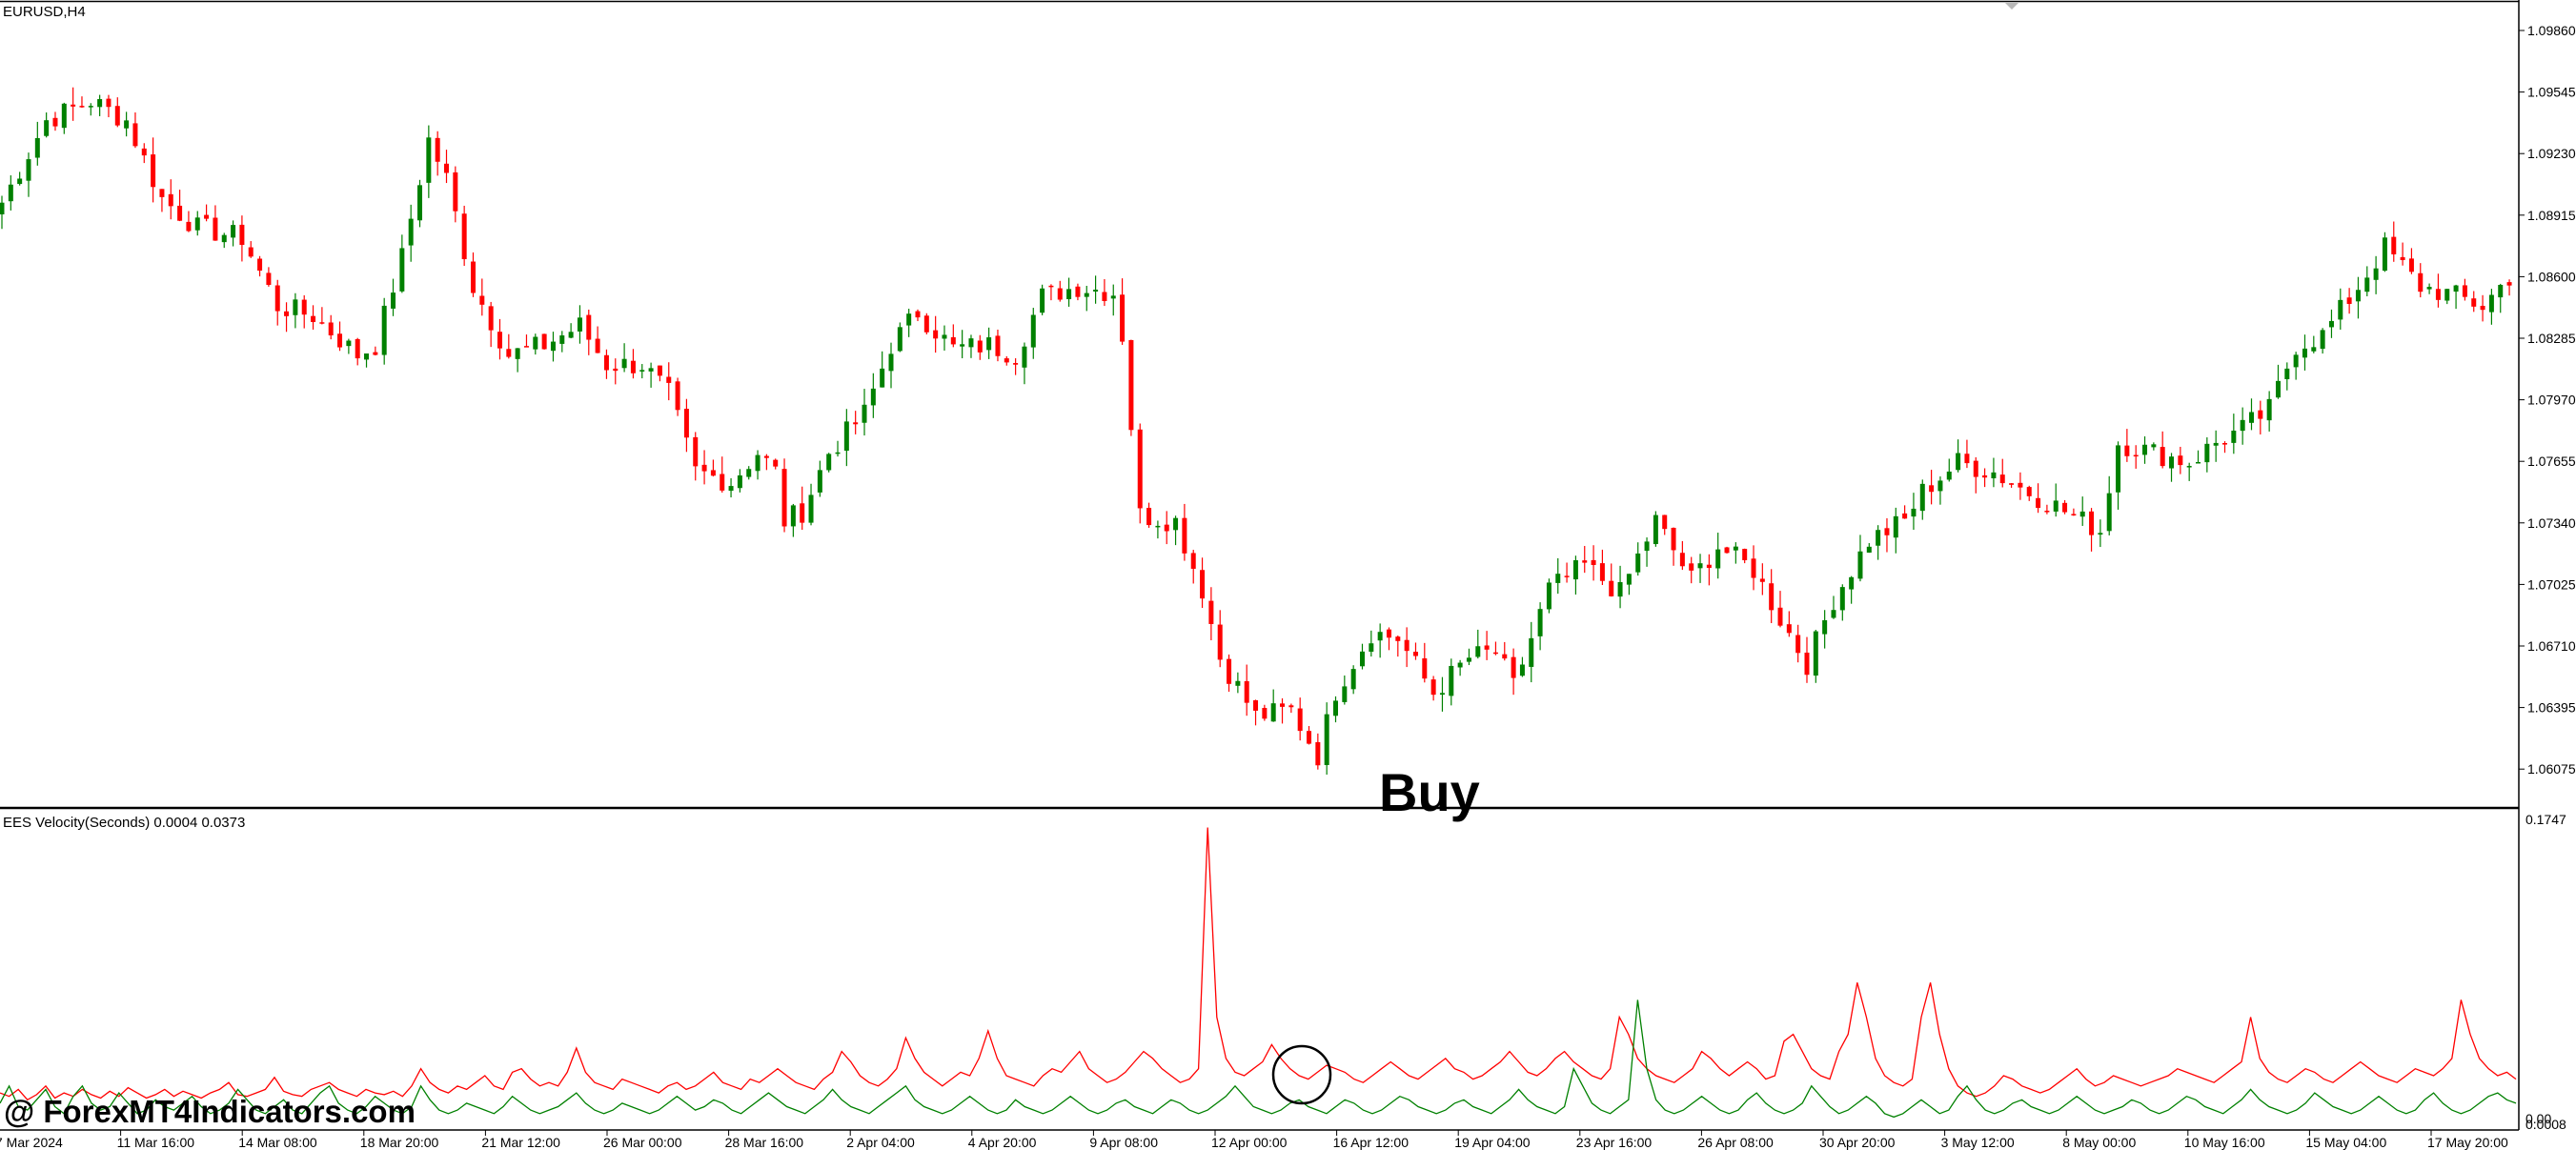 The height and width of the screenshot is (1150, 2576). What do you see at coordinates (1372, 1142) in the screenshot?
I see `time-tick-label: 16 Apr 12:00` at bounding box center [1372, 1142].